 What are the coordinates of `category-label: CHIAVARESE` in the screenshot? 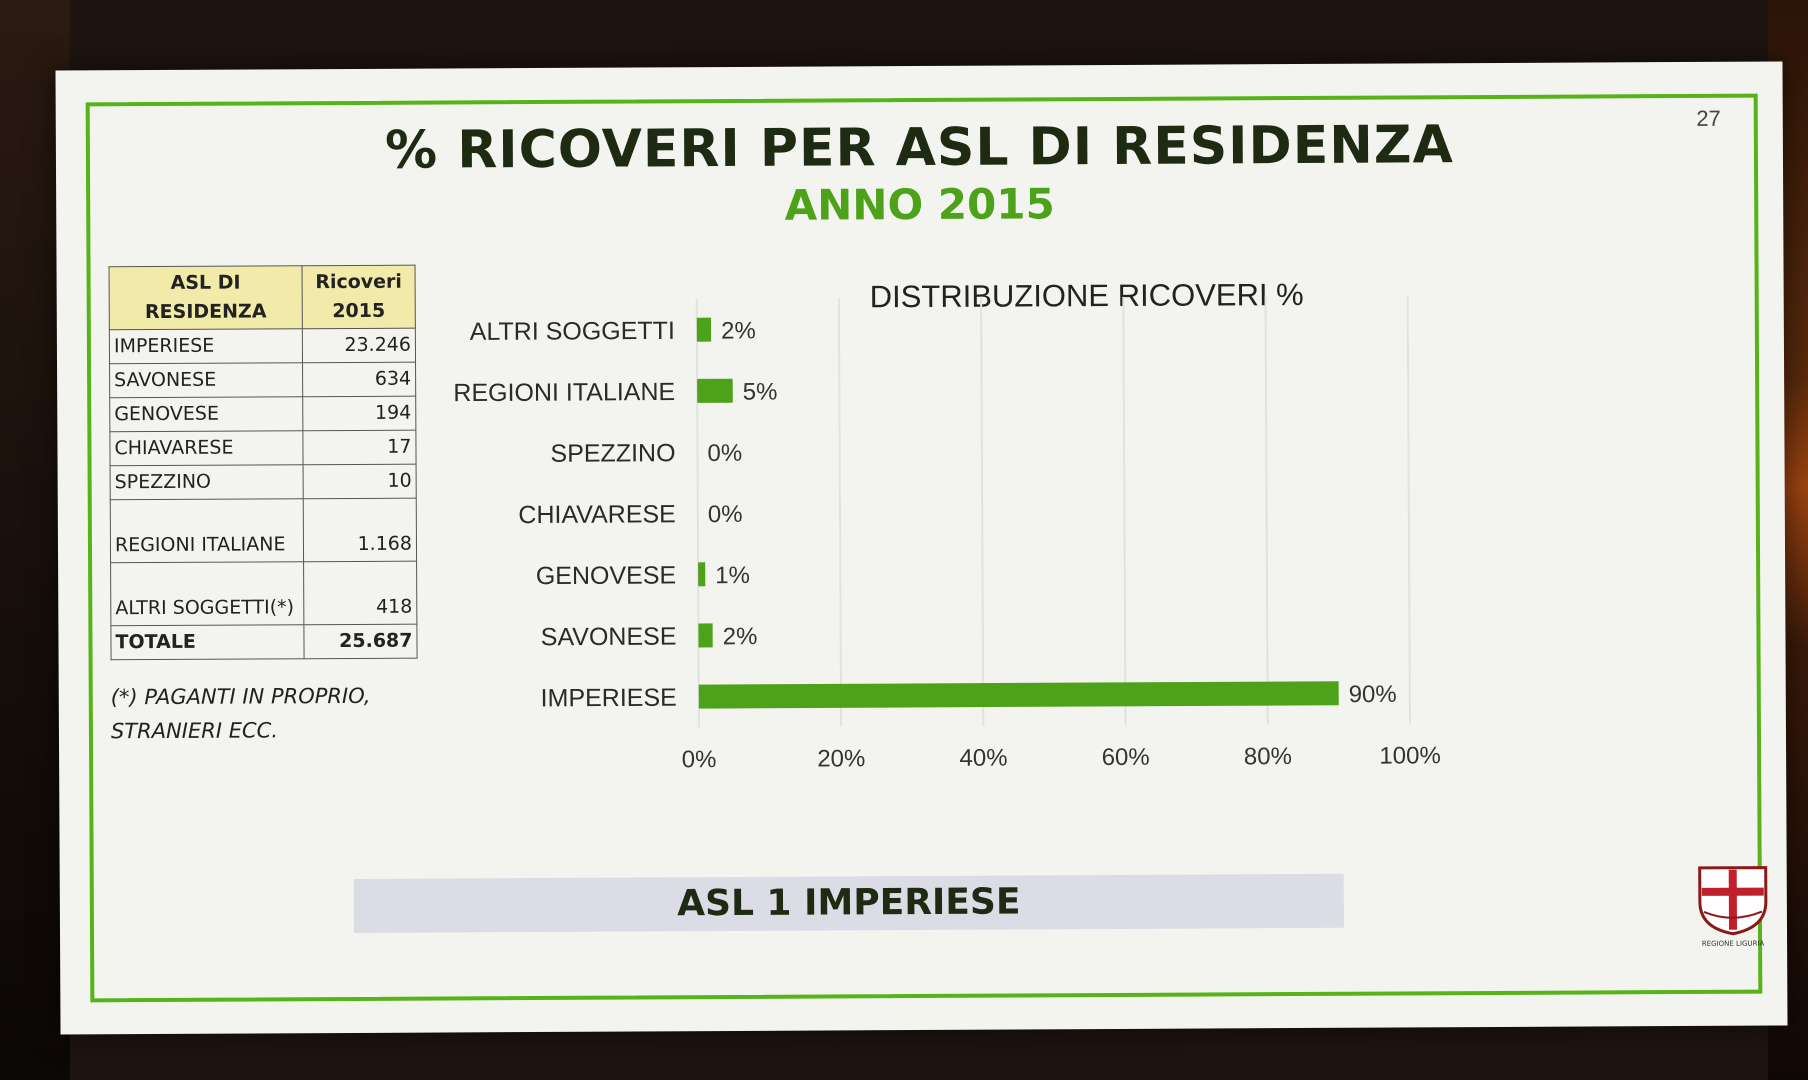 It's located at (597, 514).